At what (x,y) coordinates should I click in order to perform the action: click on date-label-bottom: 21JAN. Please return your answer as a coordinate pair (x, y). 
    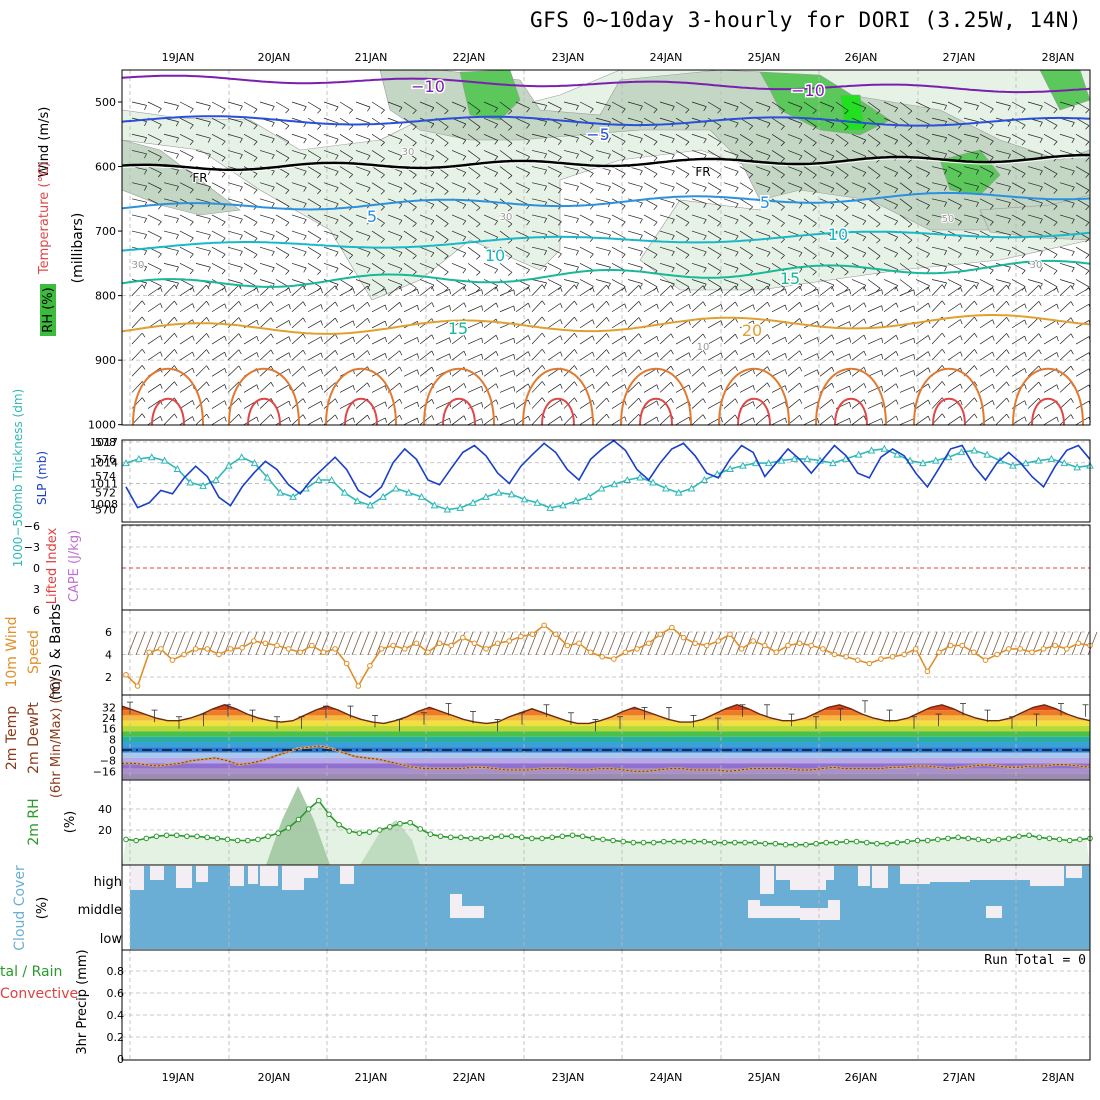
    Looking at the image, I should click on (371, 1077).